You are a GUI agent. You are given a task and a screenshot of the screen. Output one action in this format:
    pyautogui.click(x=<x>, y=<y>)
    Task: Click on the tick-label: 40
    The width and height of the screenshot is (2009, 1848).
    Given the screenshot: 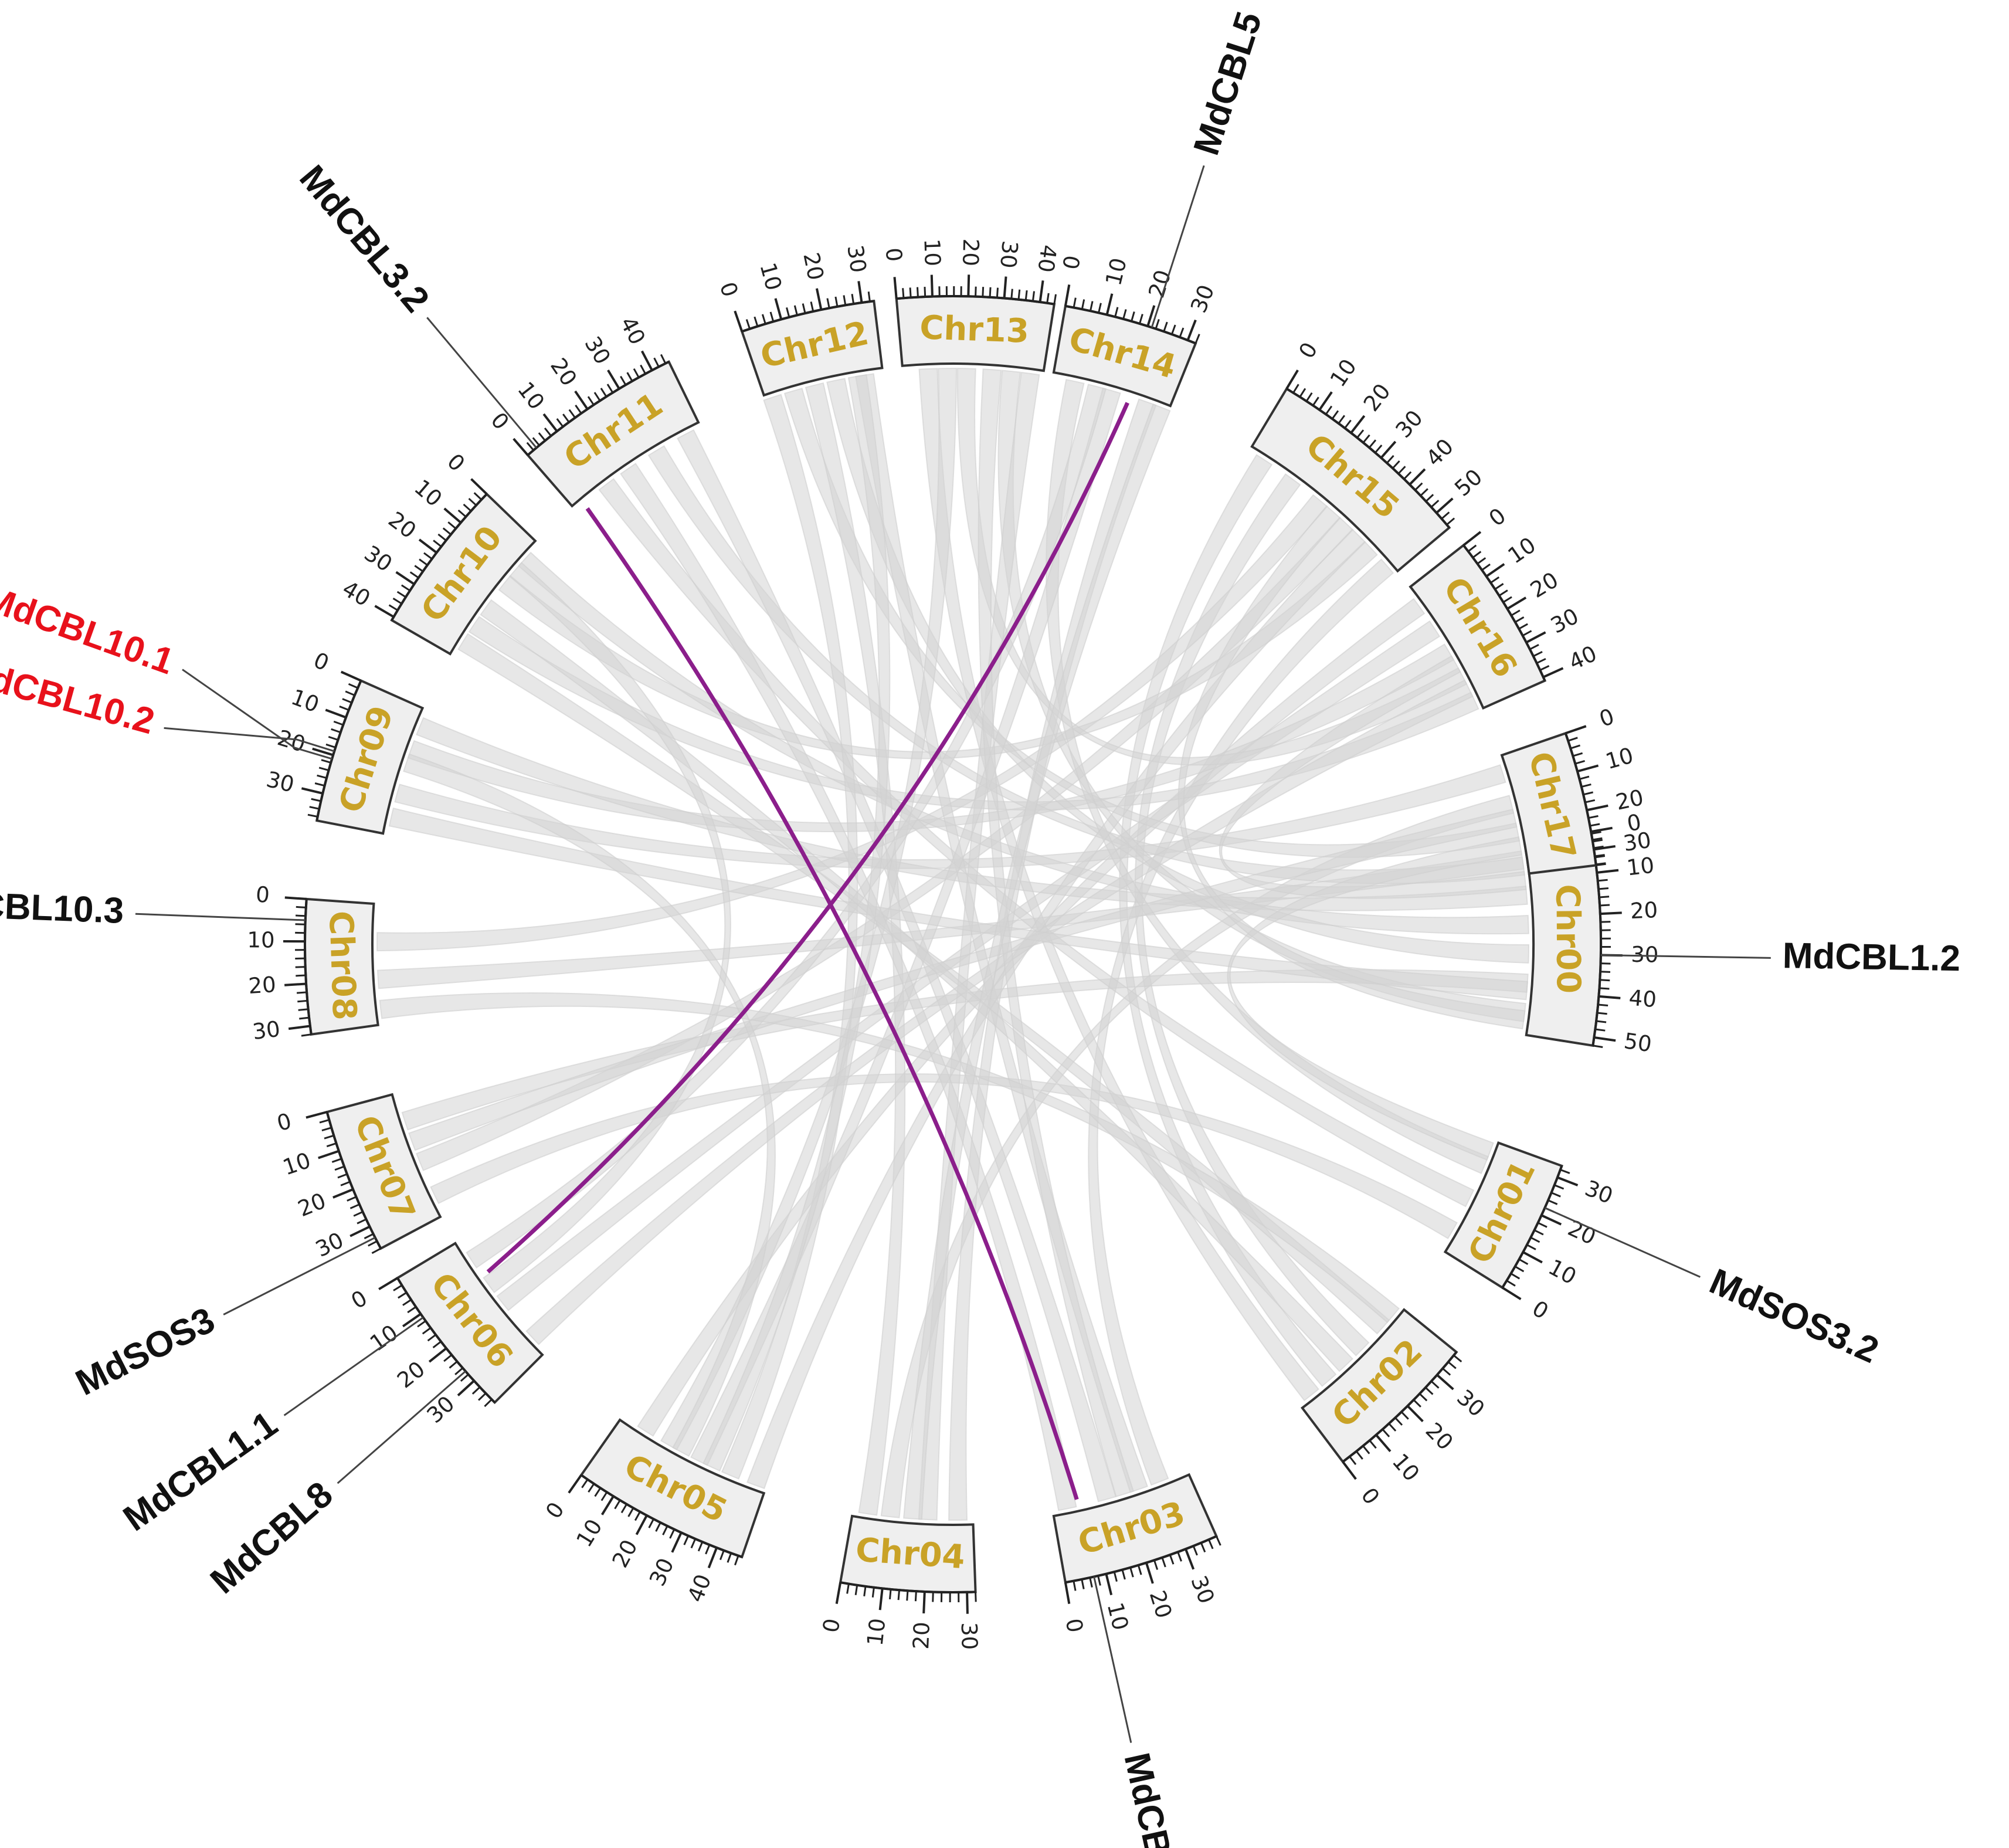 What is the action you would take?
    pyautogui.click(x=699, y=1588)
    